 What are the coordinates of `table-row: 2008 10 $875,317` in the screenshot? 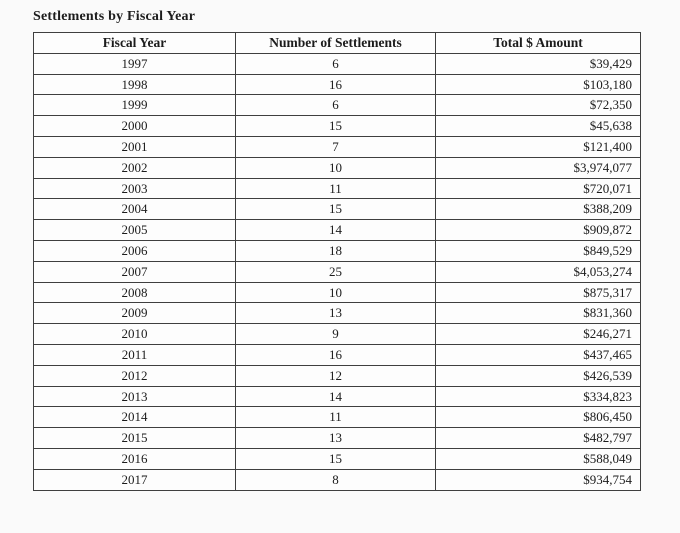 It's located at (337, 292).